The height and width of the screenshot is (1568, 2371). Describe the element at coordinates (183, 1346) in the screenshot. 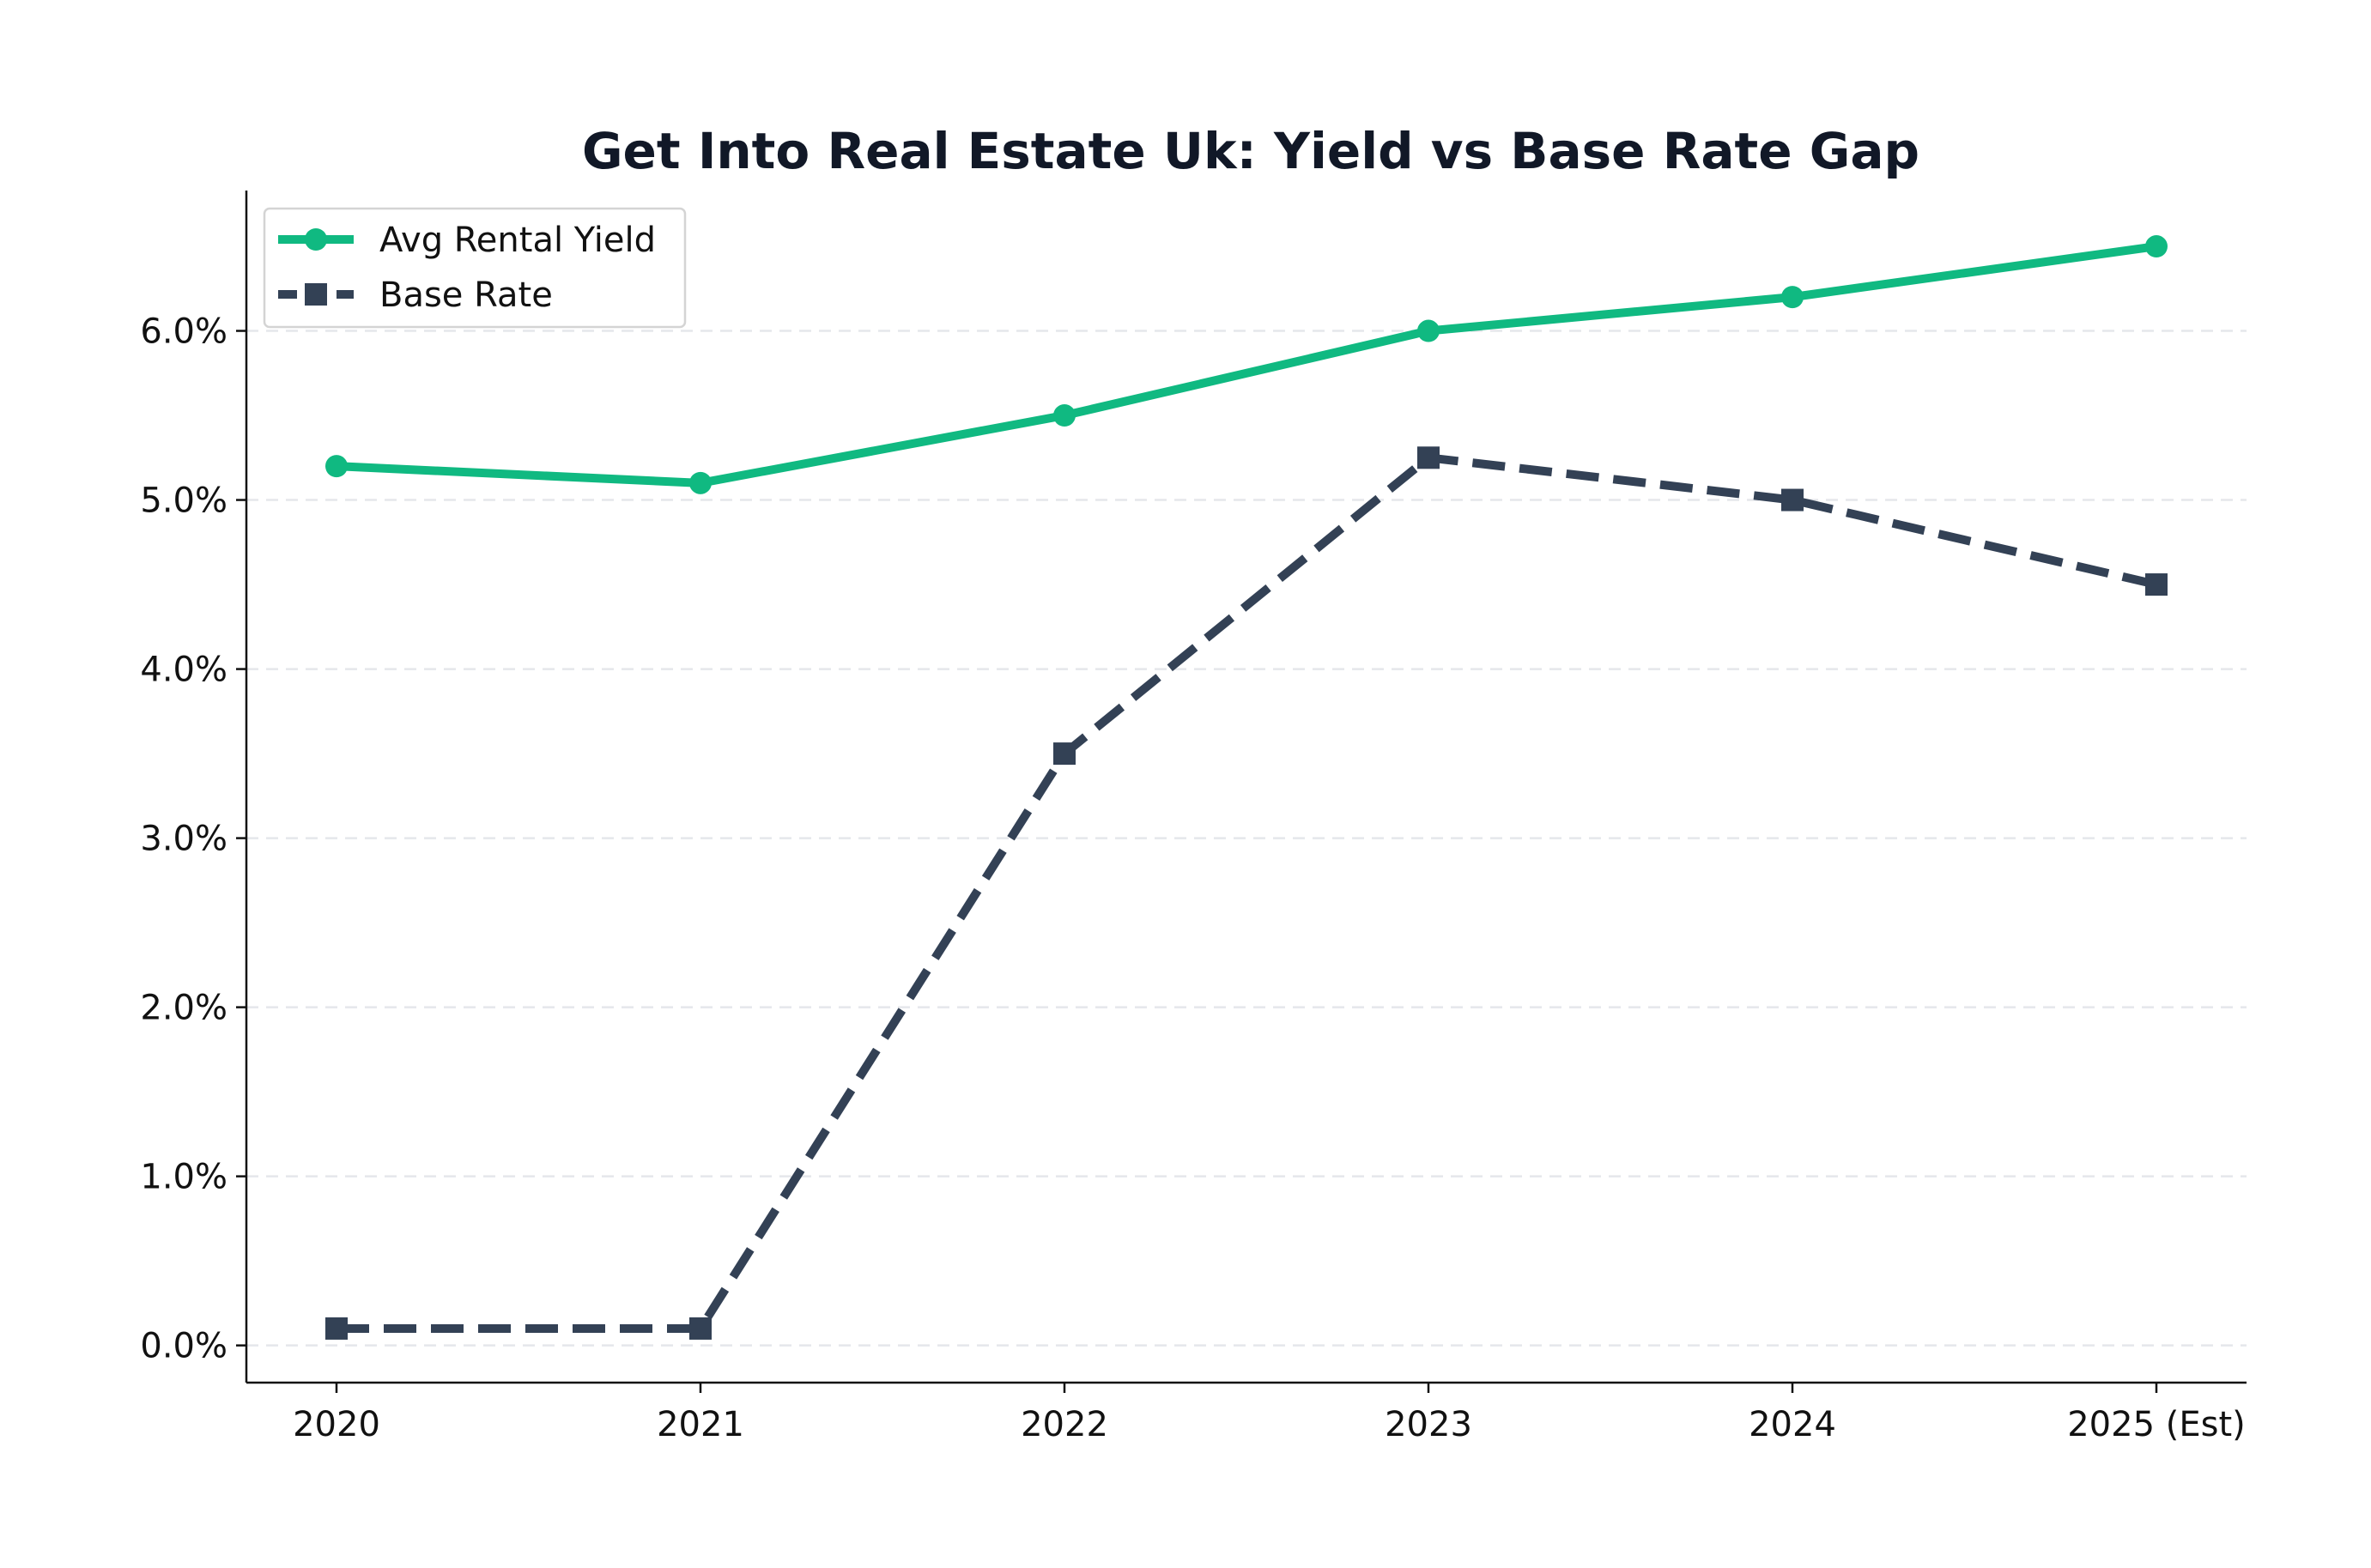

I see `y-tick-label: 0.0%` at that location.